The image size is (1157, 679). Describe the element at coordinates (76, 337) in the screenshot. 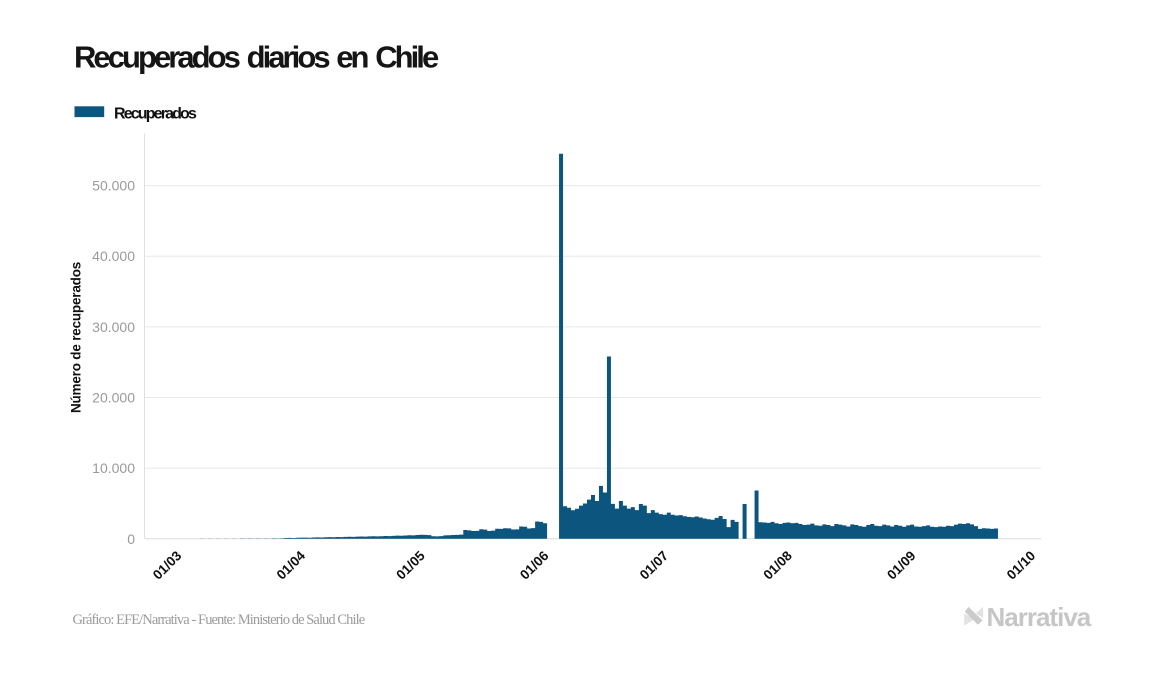

I see `svg-text: Número de recuperados` at that location.